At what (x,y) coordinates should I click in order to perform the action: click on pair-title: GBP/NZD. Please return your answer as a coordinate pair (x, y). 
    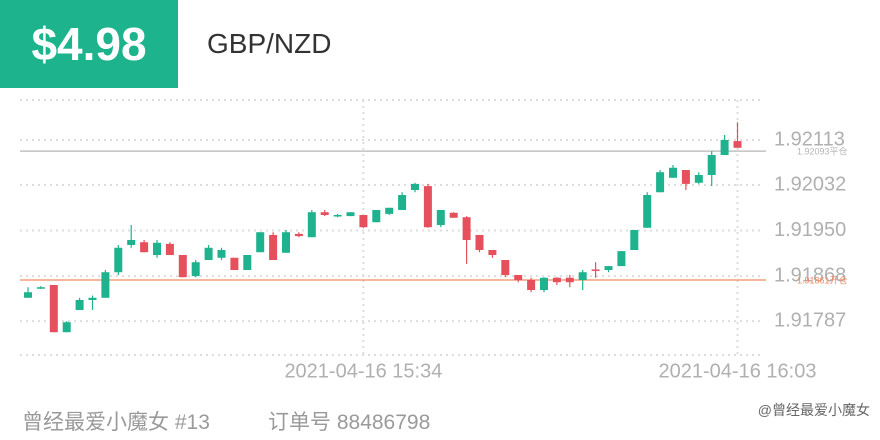
    Looking at the image, I should click on (269, 43).